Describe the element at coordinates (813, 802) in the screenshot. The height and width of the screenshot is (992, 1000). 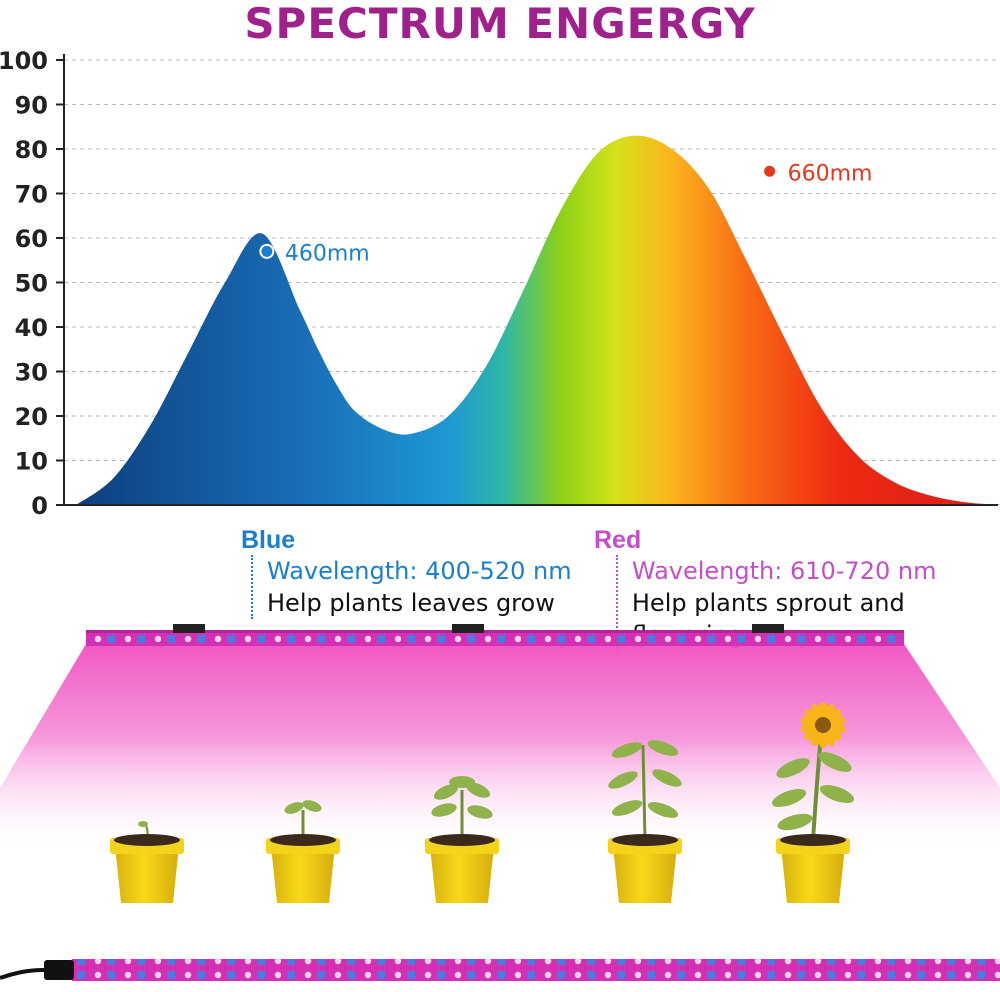
I see `plant-flowering` at that location.